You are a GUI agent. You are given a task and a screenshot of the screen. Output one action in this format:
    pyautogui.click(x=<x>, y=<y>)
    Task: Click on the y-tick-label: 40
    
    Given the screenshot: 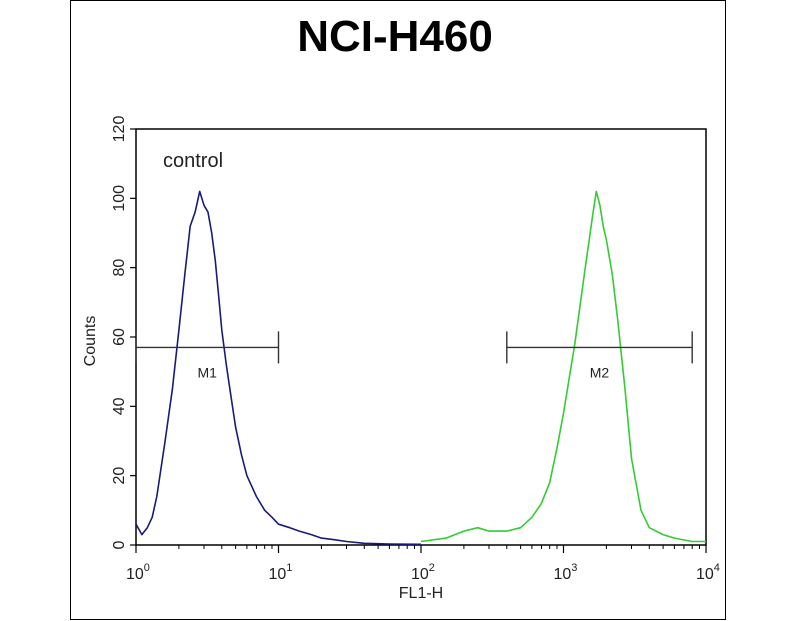 What is the action you would take?
    pyautogui.click(x=119, y=406)
    